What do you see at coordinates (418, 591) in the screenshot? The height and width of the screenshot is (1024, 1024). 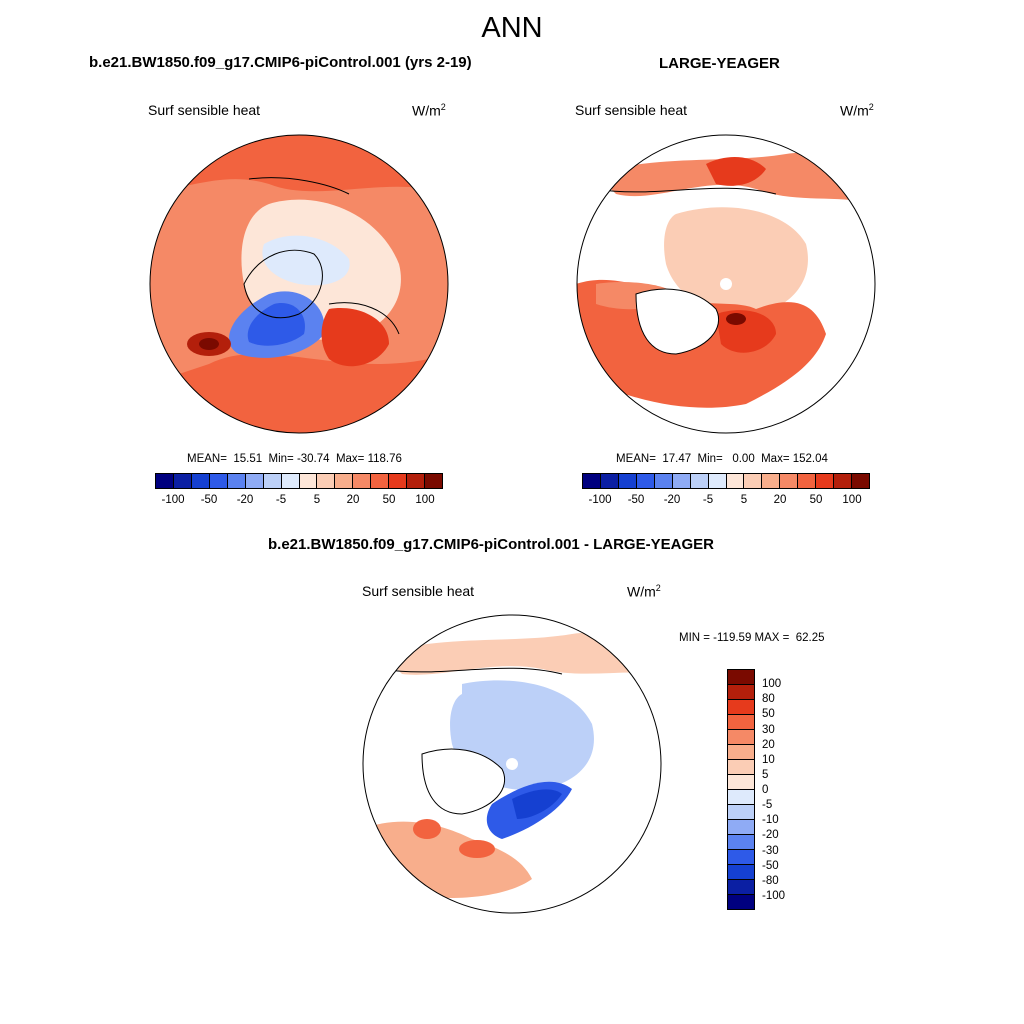 I see `panel3-variable-label: Surf sensible heat` at bounding box center [418, 591].